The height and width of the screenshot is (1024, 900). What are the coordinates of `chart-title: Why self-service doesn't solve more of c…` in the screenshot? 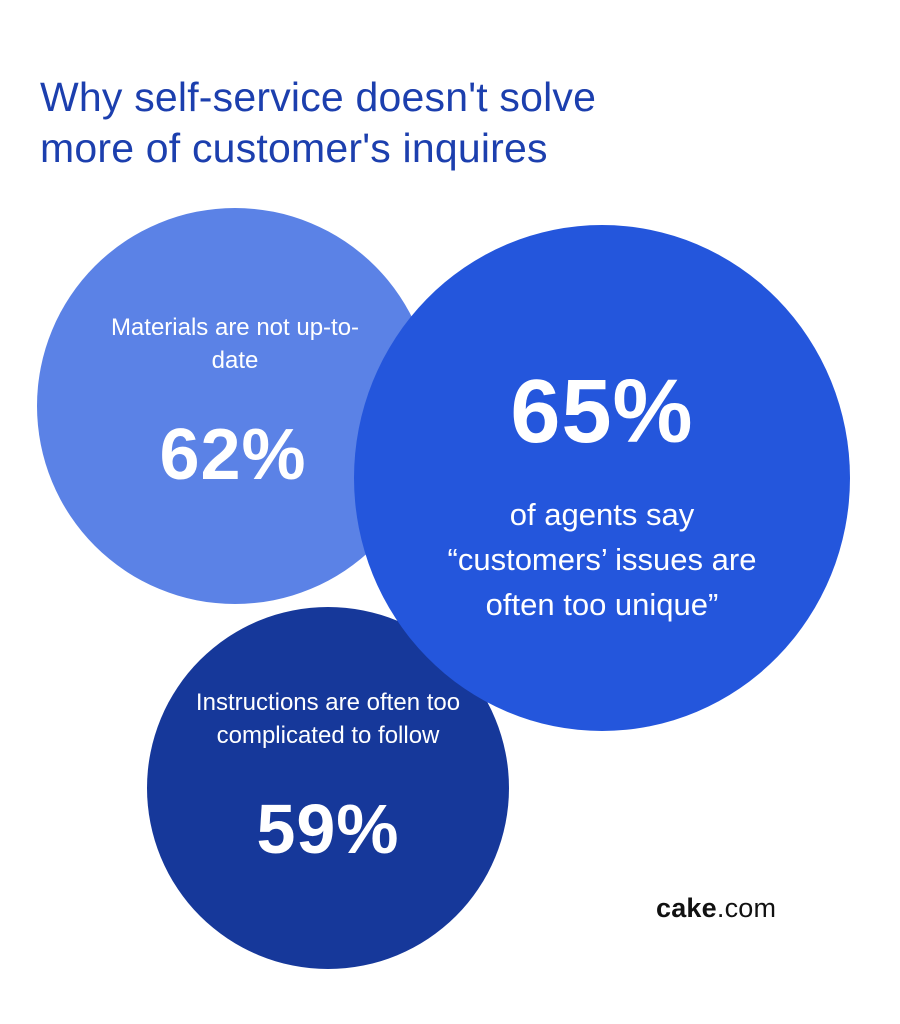 It's located at (420, 123).